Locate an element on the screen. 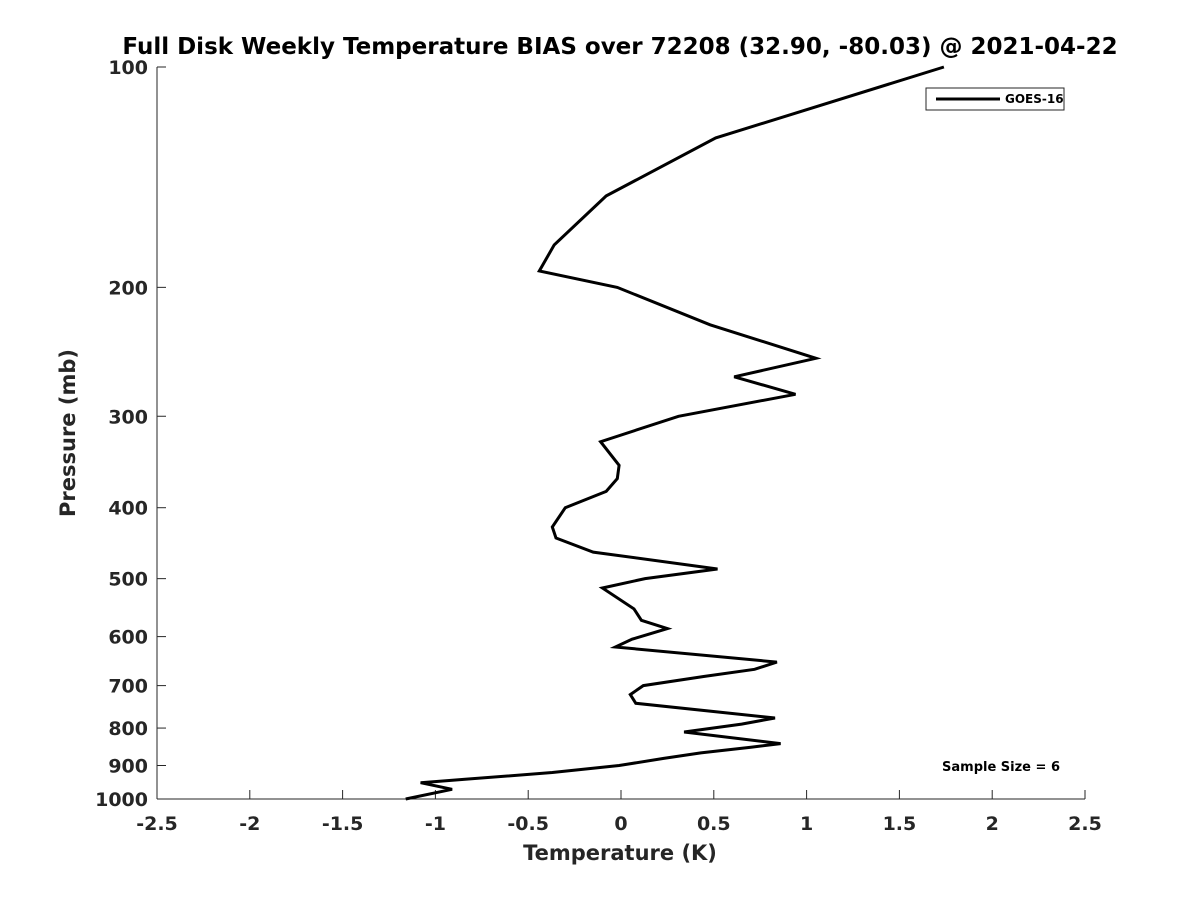 The image size is (1200, 900). y-tick-label: 900 is located at coordinates (128, 767).